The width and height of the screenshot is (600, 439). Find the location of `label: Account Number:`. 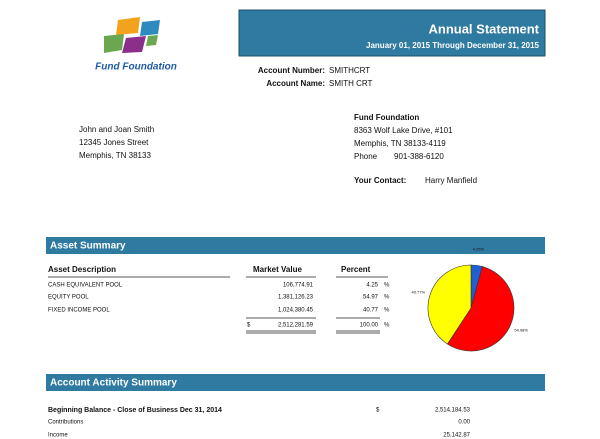

label: Account Number: is located at coordinates (291, 70).